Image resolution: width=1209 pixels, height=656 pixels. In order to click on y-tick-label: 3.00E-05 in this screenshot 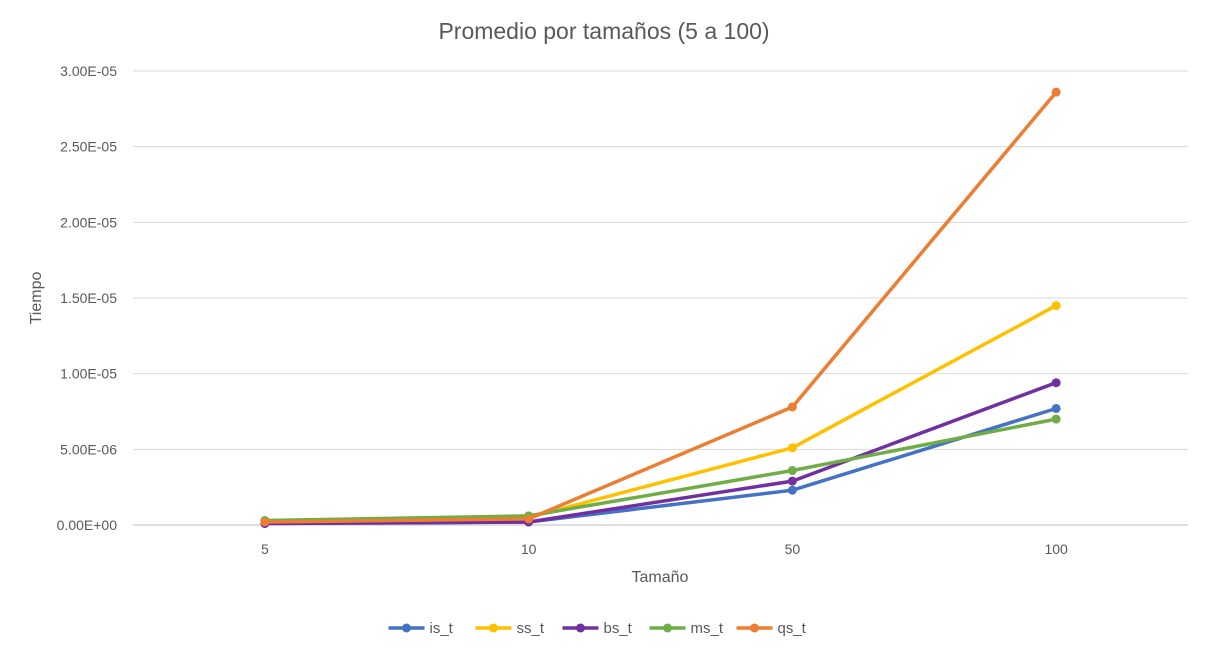, I will do `click(88, 71)`.